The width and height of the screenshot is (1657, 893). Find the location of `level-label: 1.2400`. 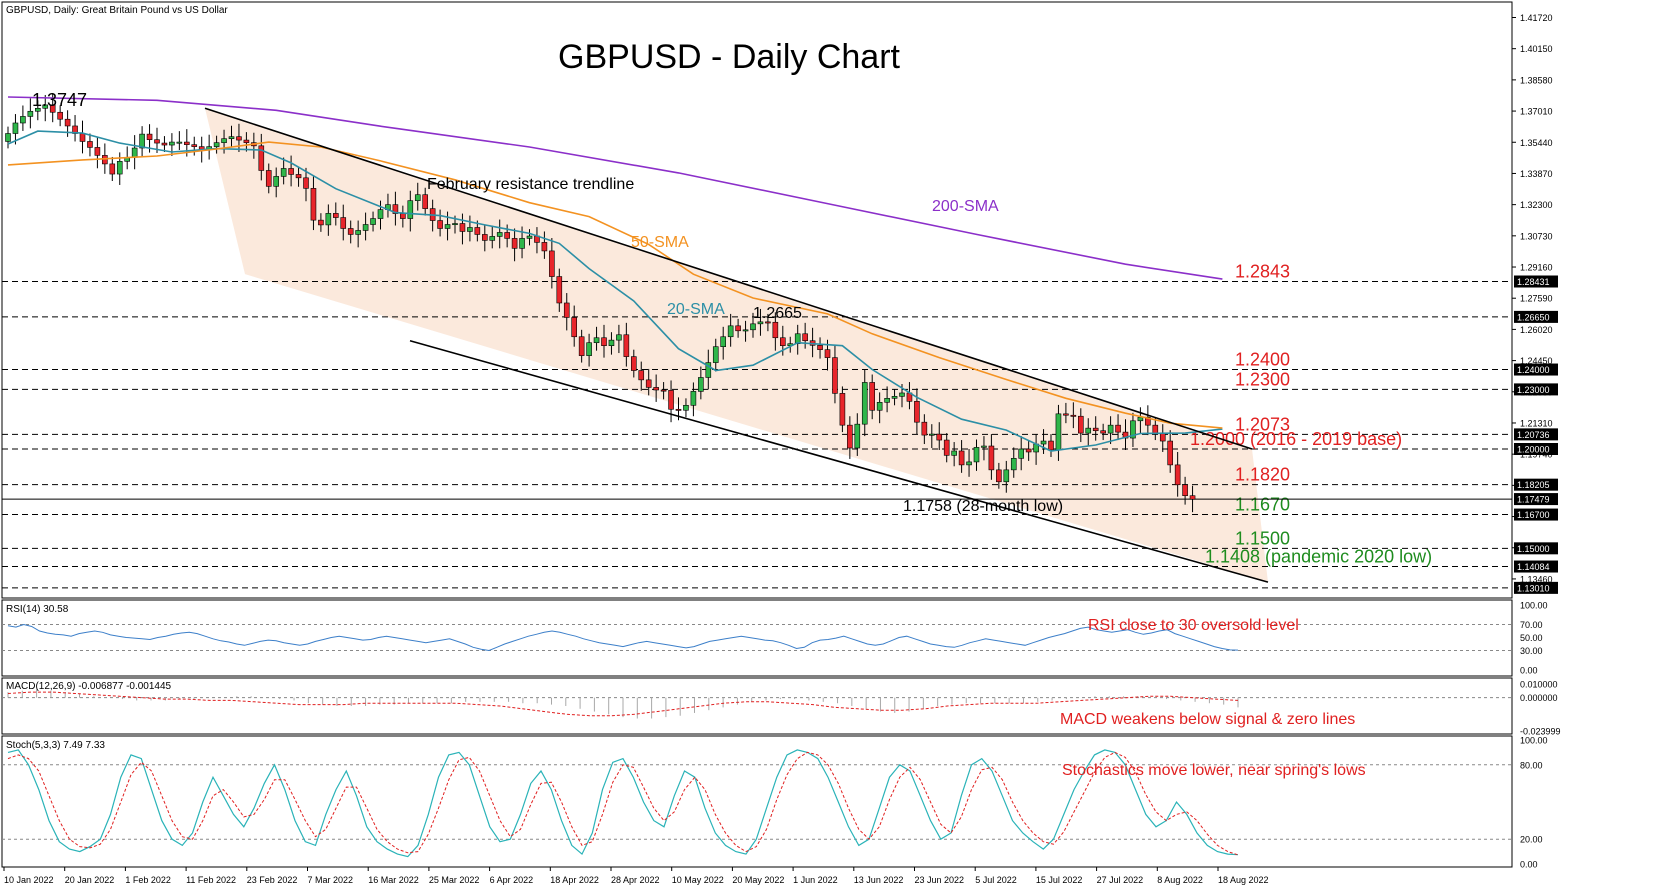

level-label: 1.2400 is located at coordinates (1262, 360).